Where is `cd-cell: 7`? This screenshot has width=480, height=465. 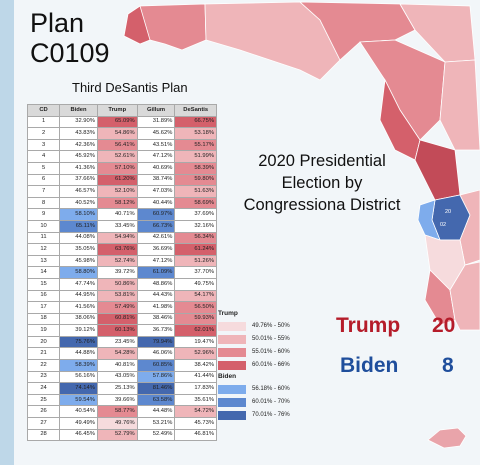 cd-cell: 7 is located at coordinates (43, 191).